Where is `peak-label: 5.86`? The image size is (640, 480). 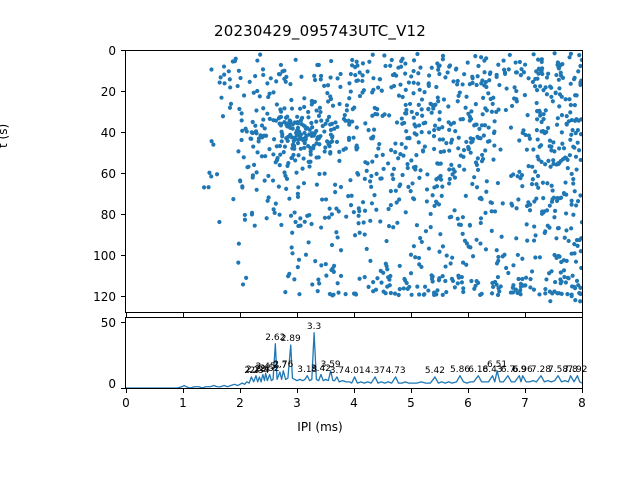 peak-label: 5.86 is located at coordinates (460, 369).